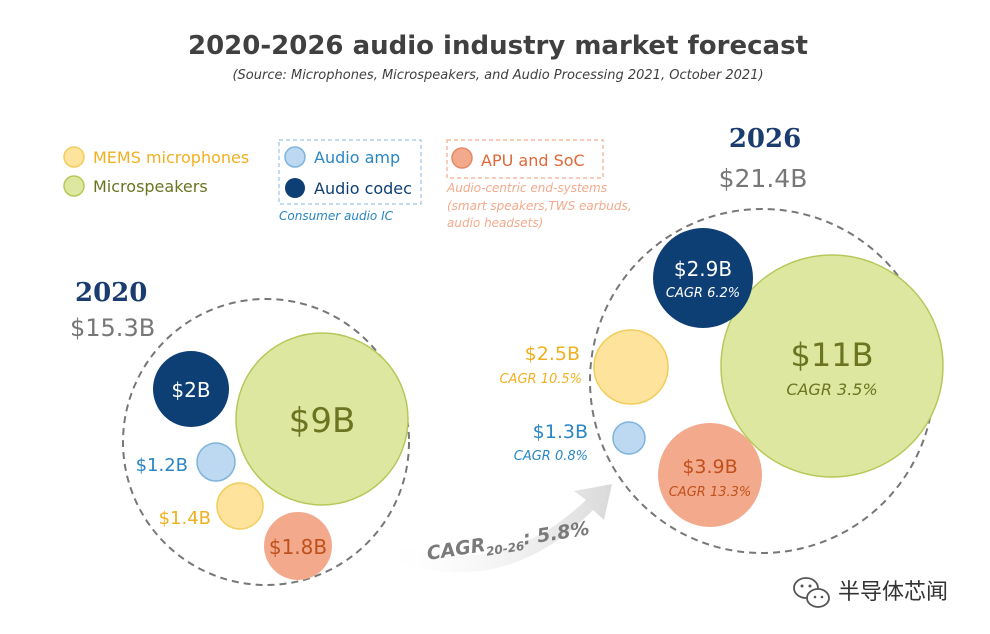 The width and height of the screenshot is (990, 634). What do you see at coordinates (709, 467) in the screenshot?
I see `label-2026-apu: $3.9B` at bounding box center [709, 467].